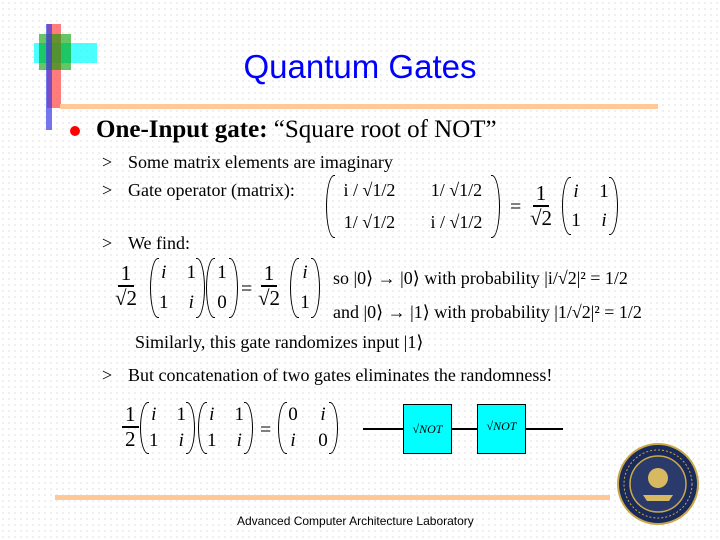 The image size is (720, 540). Describe the element at coordinates (360, 66) in the screenshot. I see `slide-title: Quantum Gates` at that location.